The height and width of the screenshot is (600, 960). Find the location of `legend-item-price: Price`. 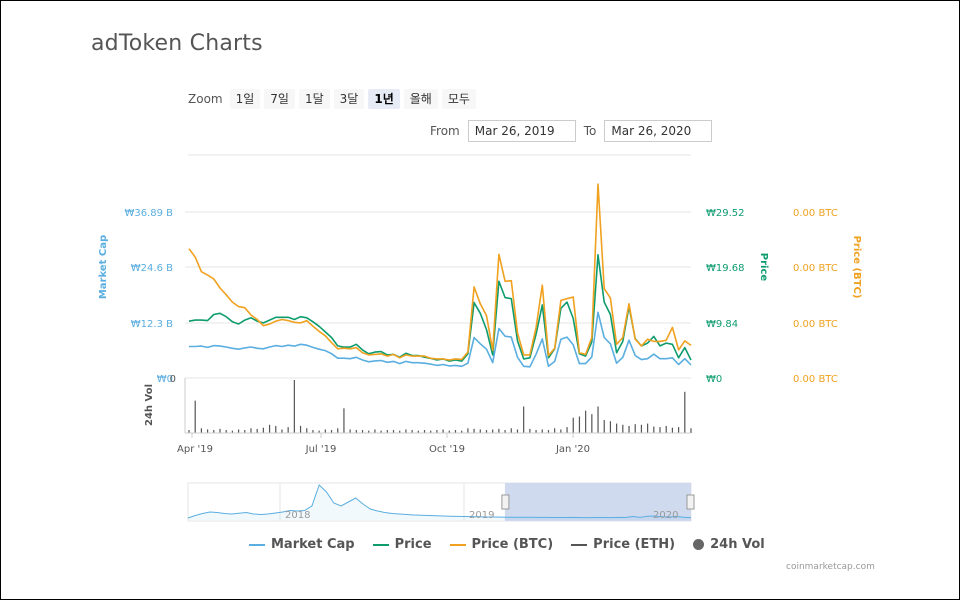

legend-item-price: Price is located at coordinates (402, 544).